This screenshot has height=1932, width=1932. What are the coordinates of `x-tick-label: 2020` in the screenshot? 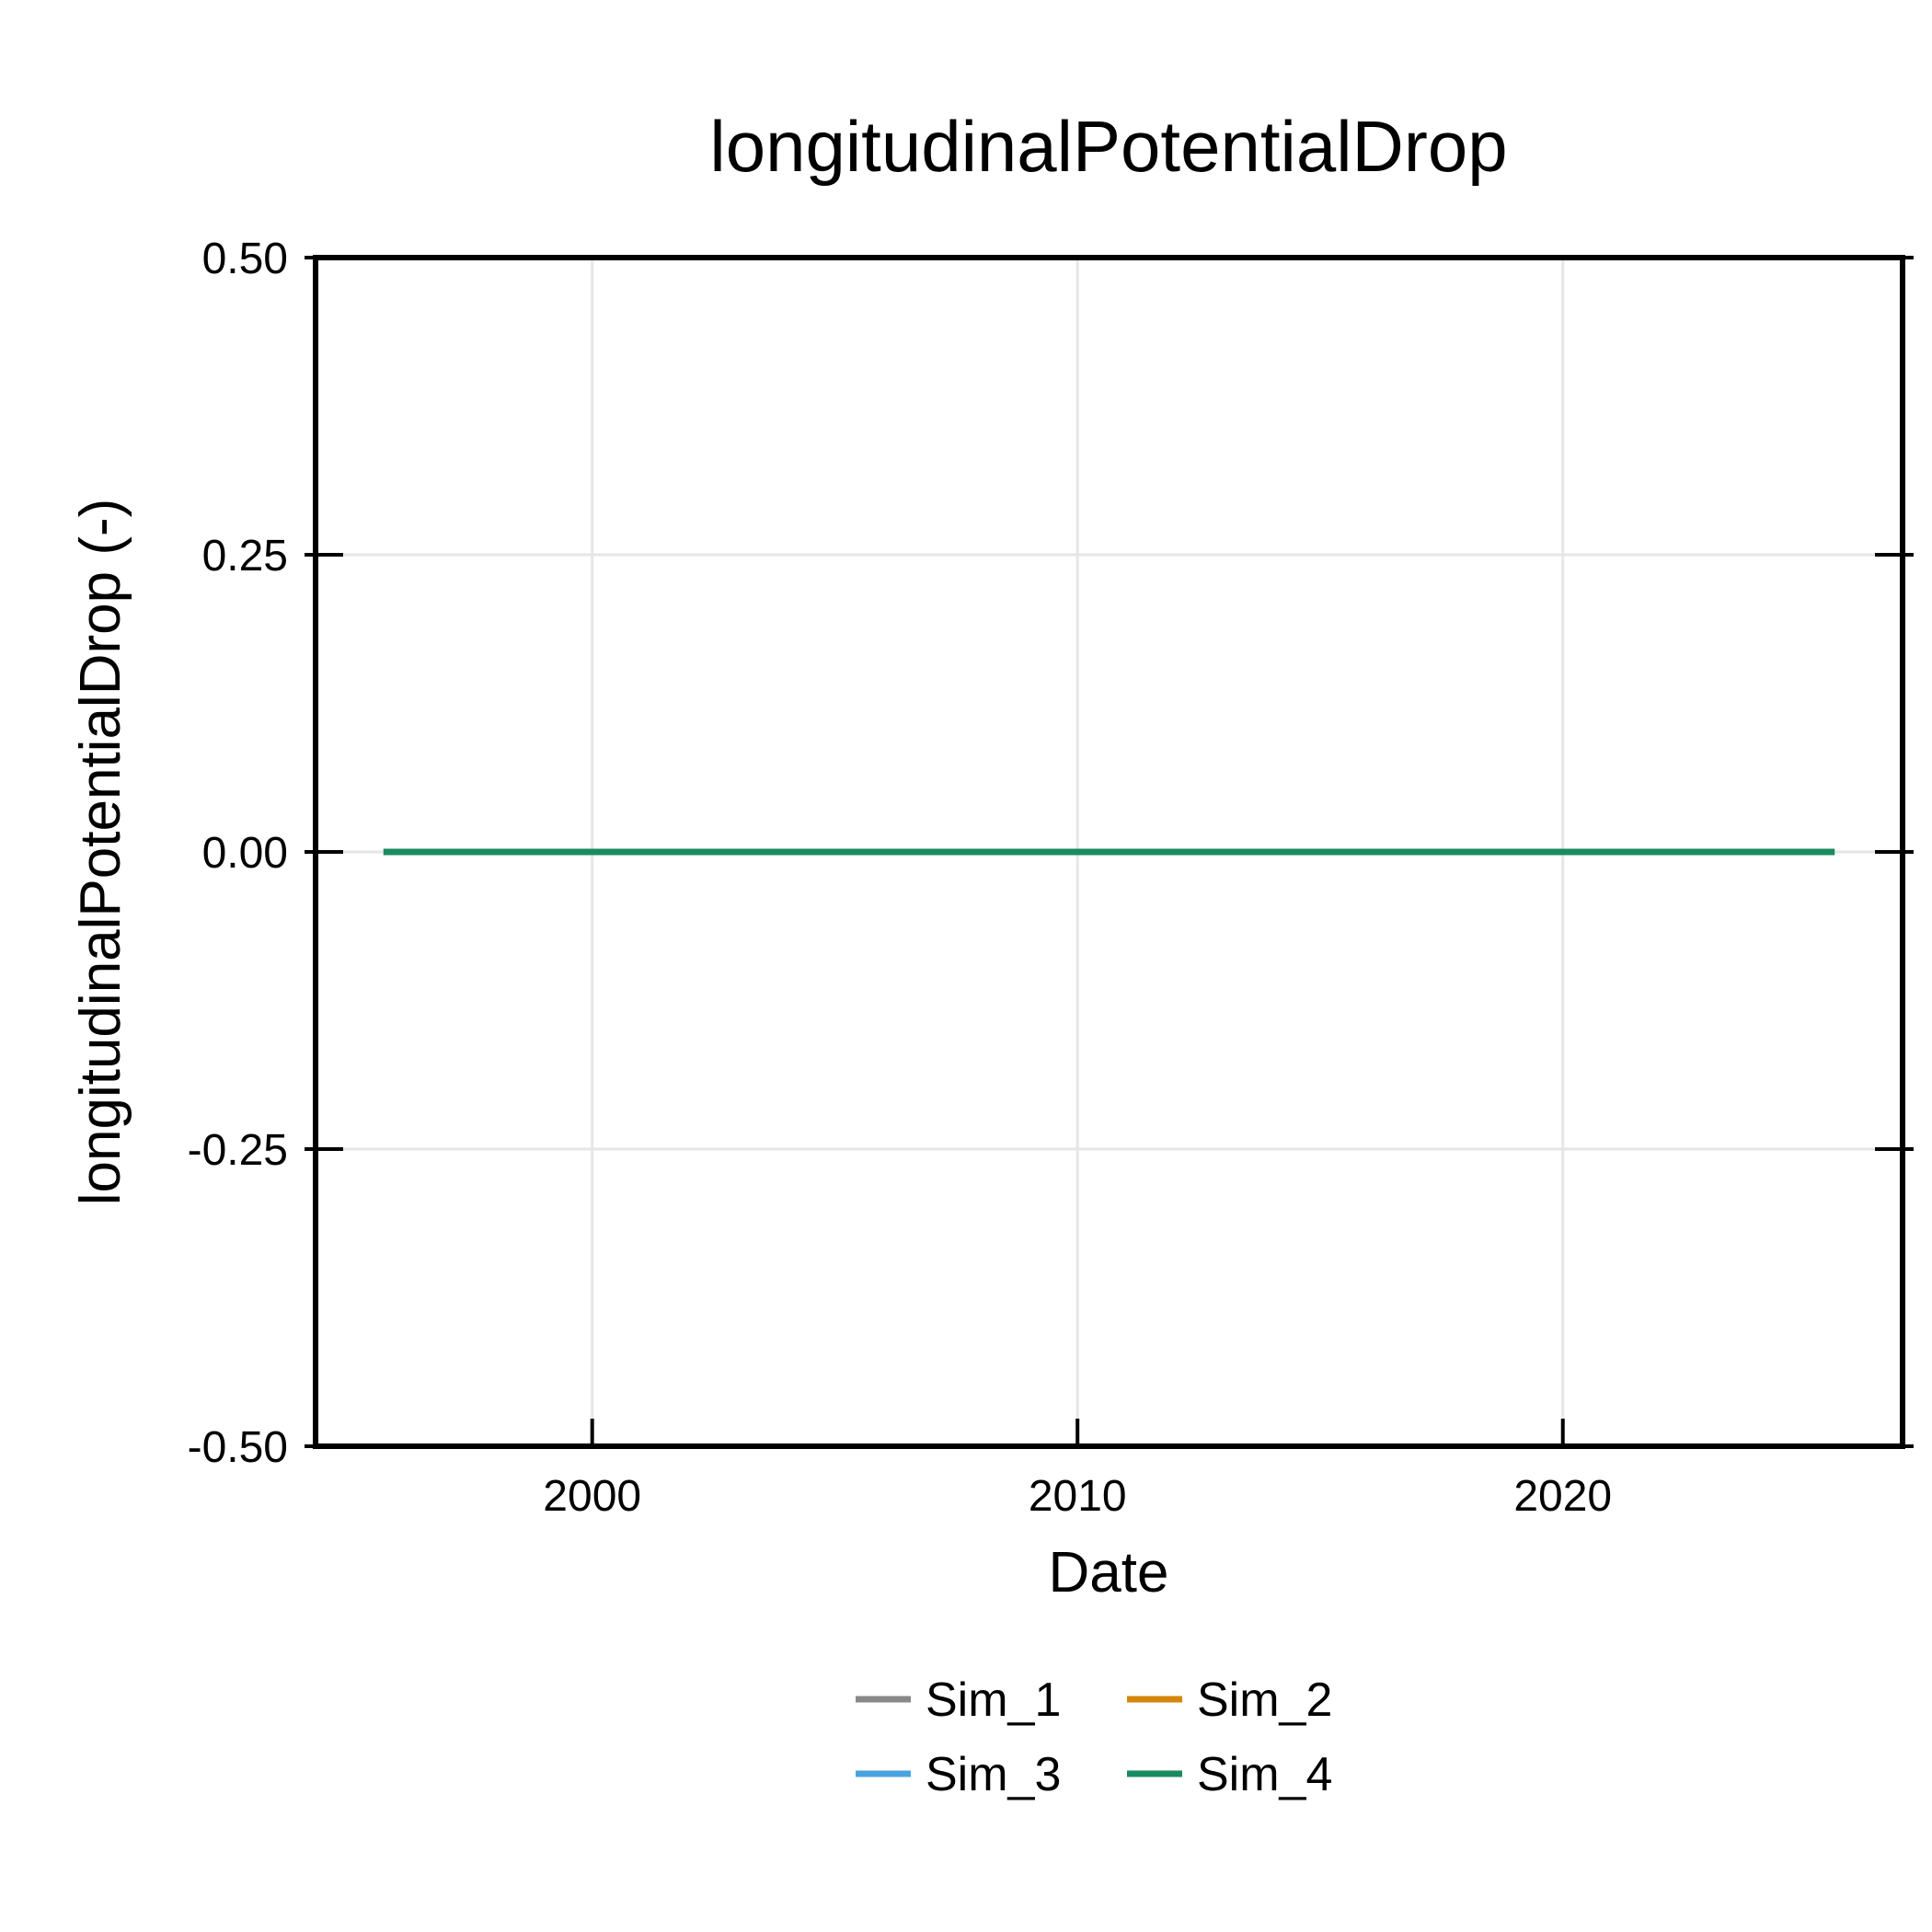 It's located at (1562, 1496).